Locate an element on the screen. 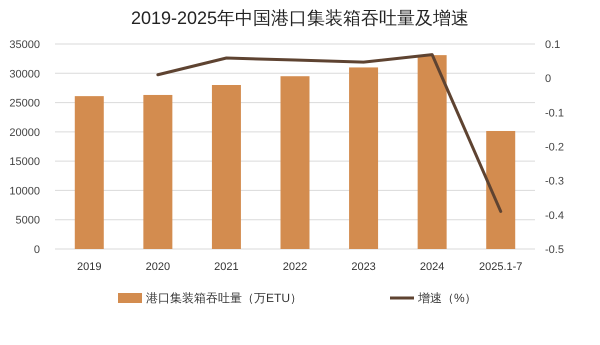  x-tick-label: 2019 is located at coordinates (89, 267).